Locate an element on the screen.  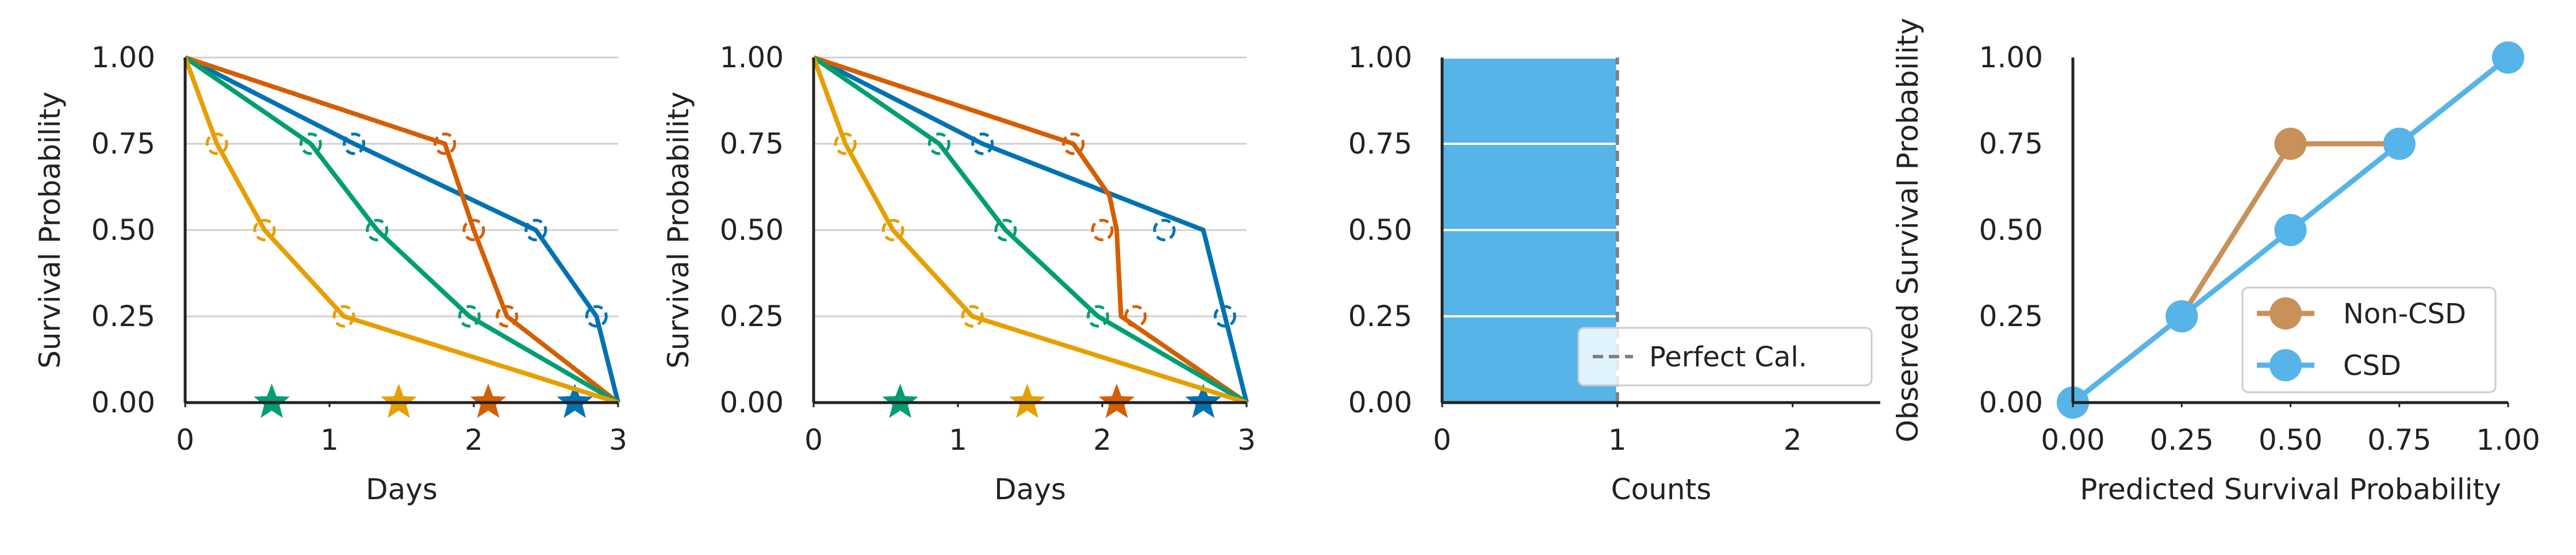
legend: Perfect Cal. is located at coordinates (1725, 356).